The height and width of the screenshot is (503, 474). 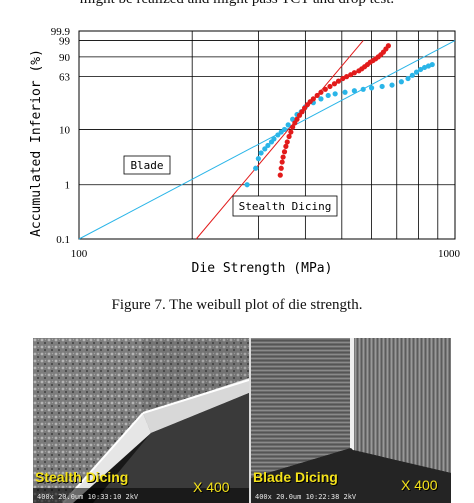 I want to click on sem-left-info: 400x 20.0um 10:33:10 2kV, so click(x=88, y=497).